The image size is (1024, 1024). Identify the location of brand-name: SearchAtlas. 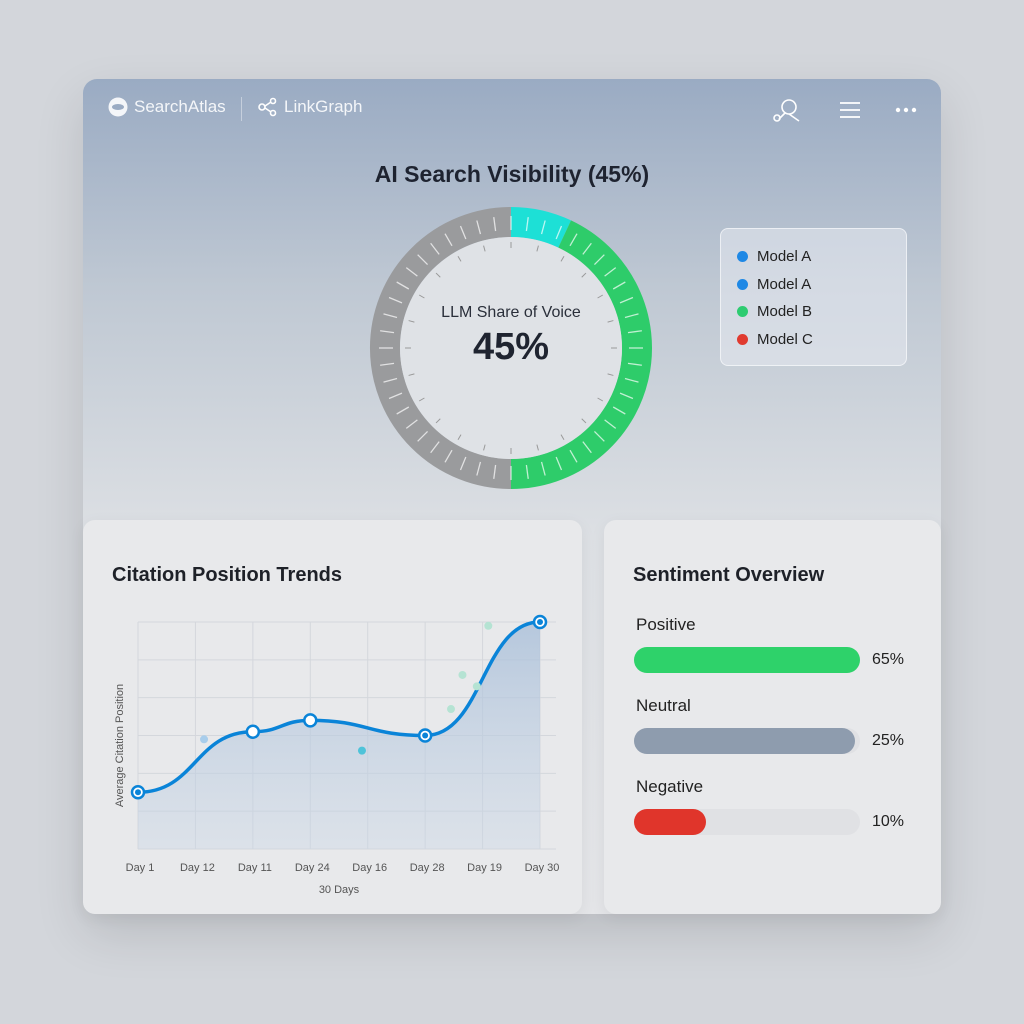
(180, 106).